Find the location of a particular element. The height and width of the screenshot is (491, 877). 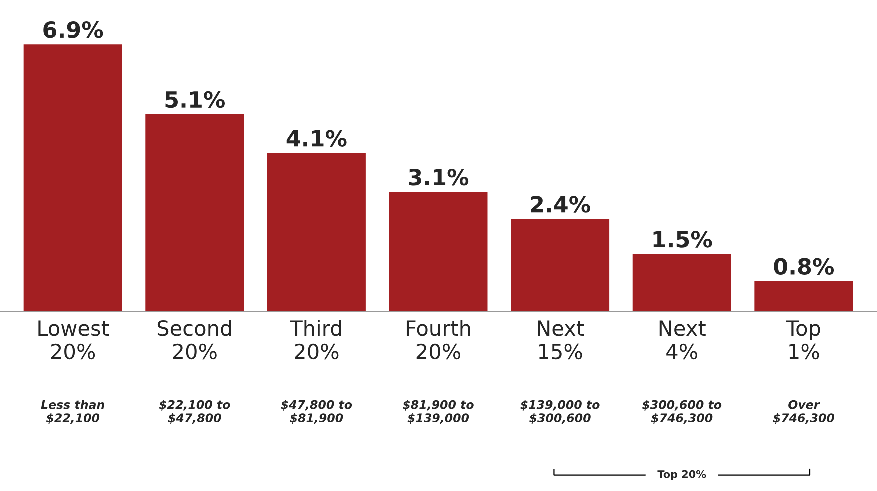

data-label: 3.1% is located at coordinates (439, 177).